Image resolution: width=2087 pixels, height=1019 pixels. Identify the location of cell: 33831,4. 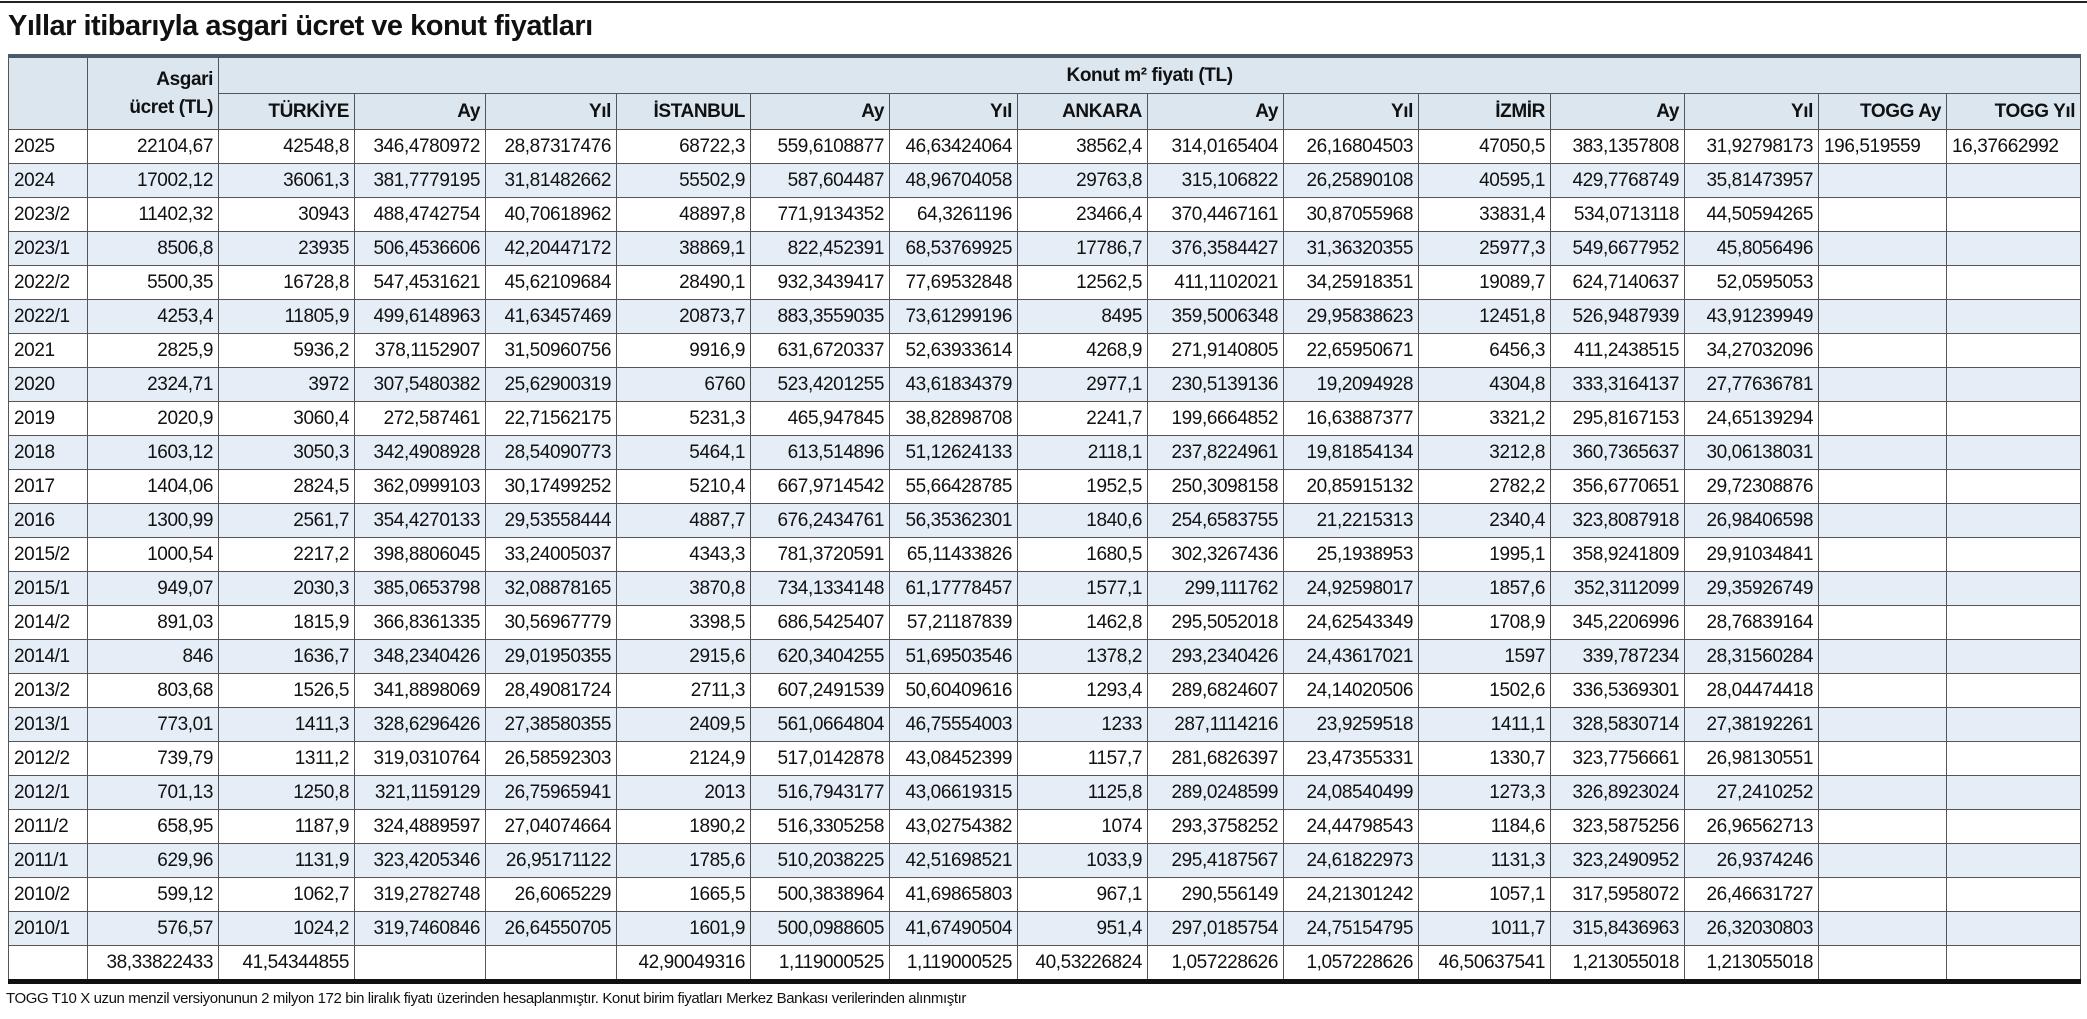
(1484, 214).